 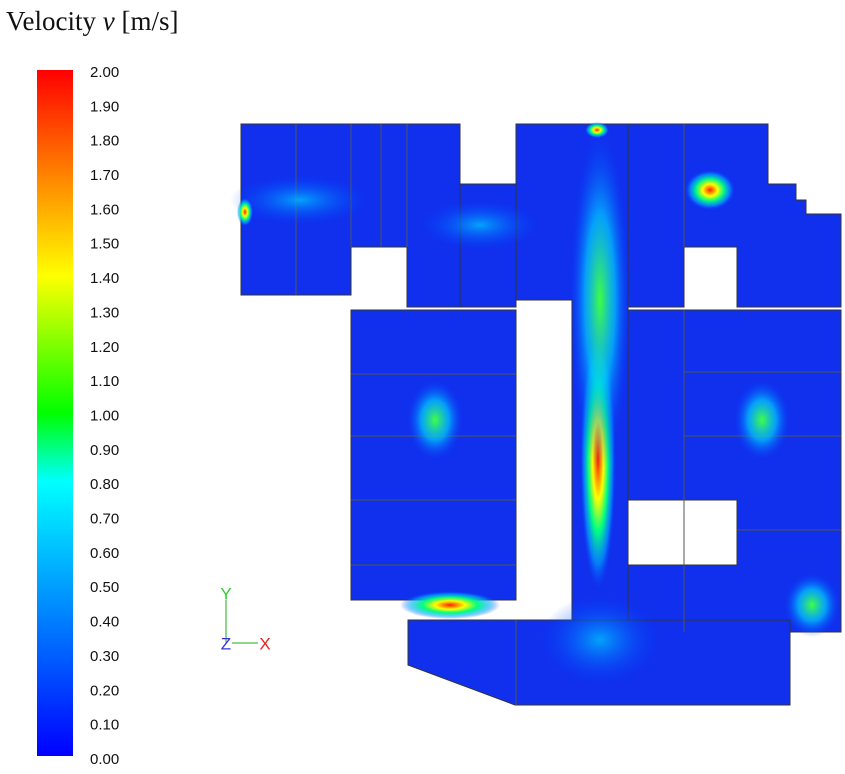 I want to click on colorbar-tick-label: 0.00, so click(x=104, y=759).